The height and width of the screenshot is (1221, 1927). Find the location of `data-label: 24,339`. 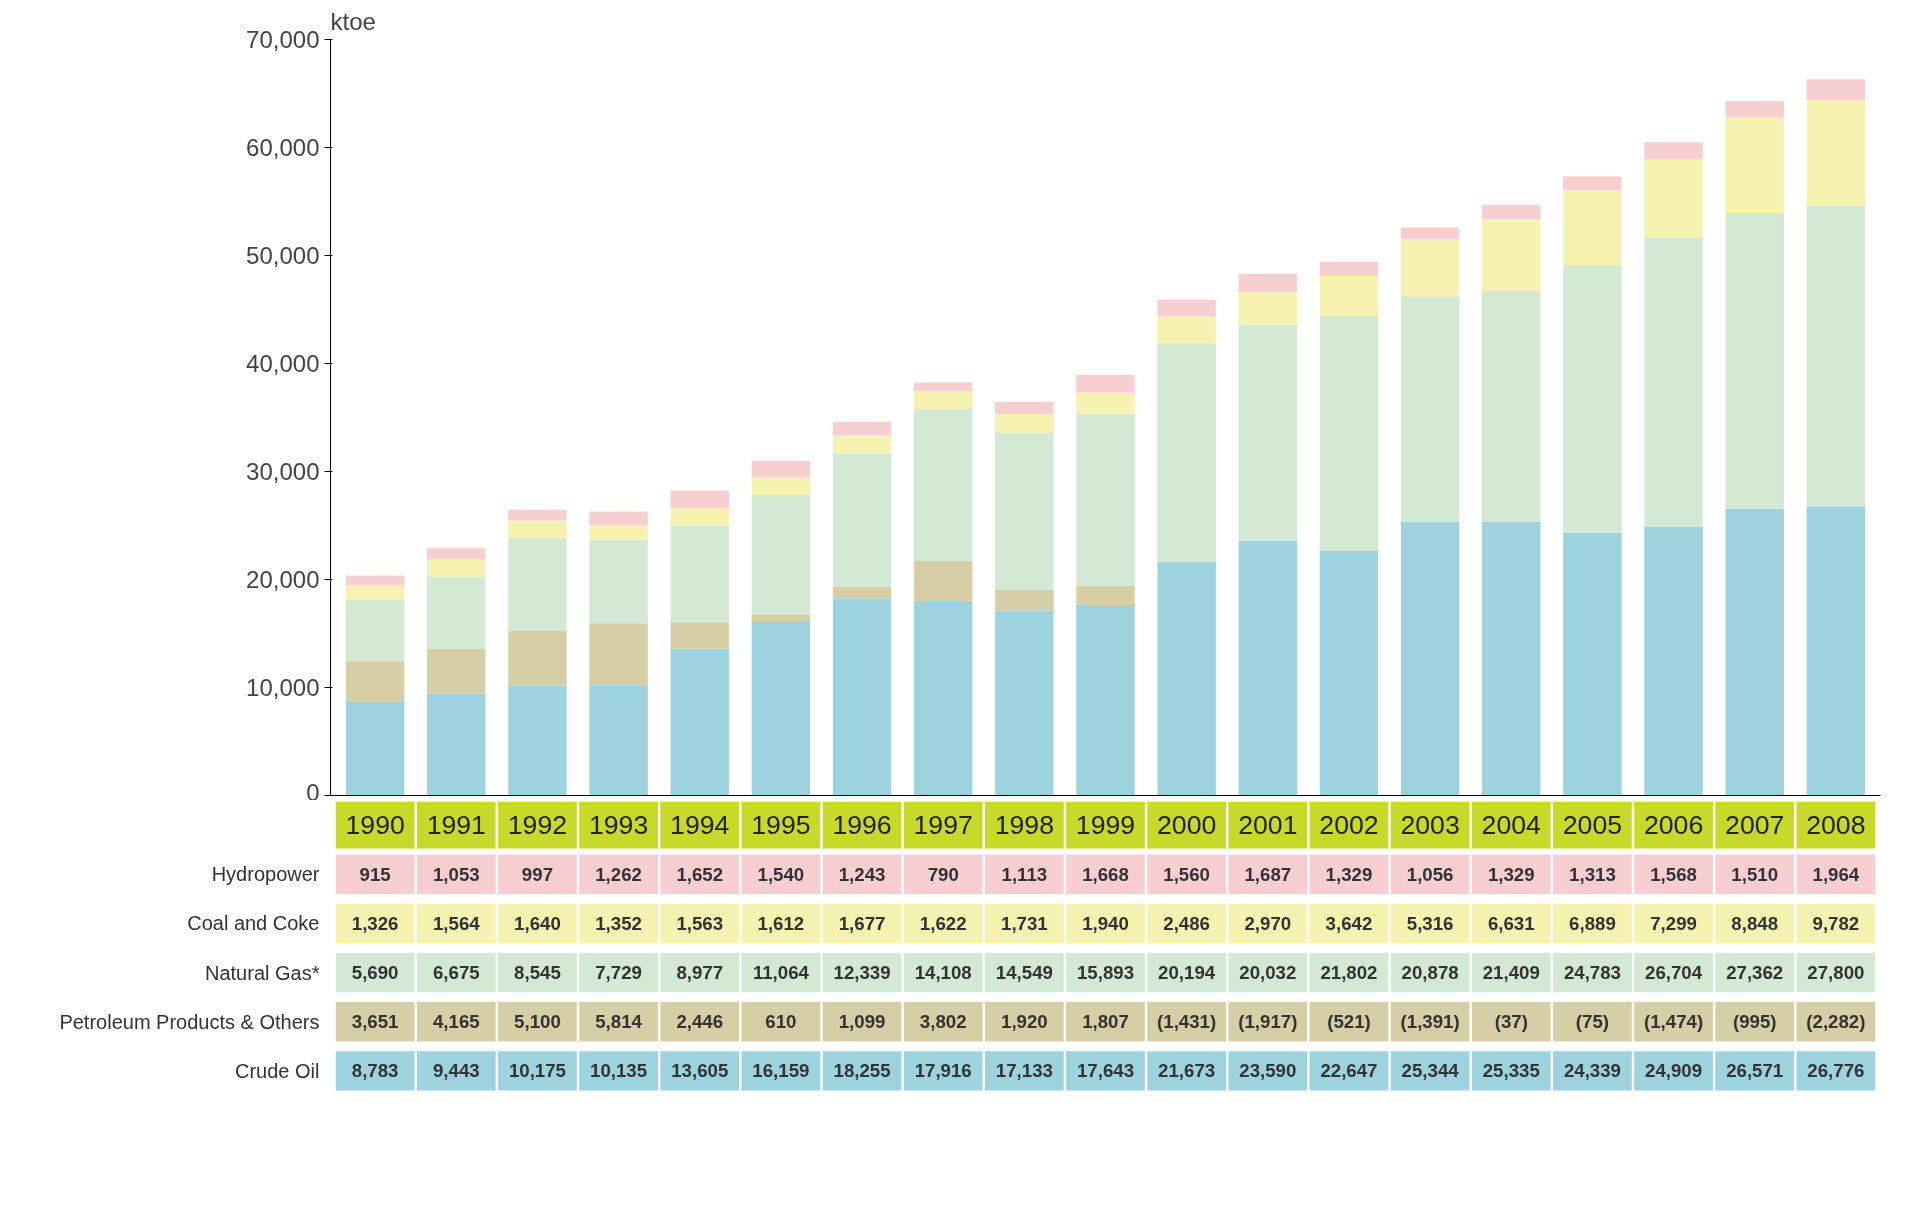

data-label: 24,339 is located at coordinates (1592, 1071).